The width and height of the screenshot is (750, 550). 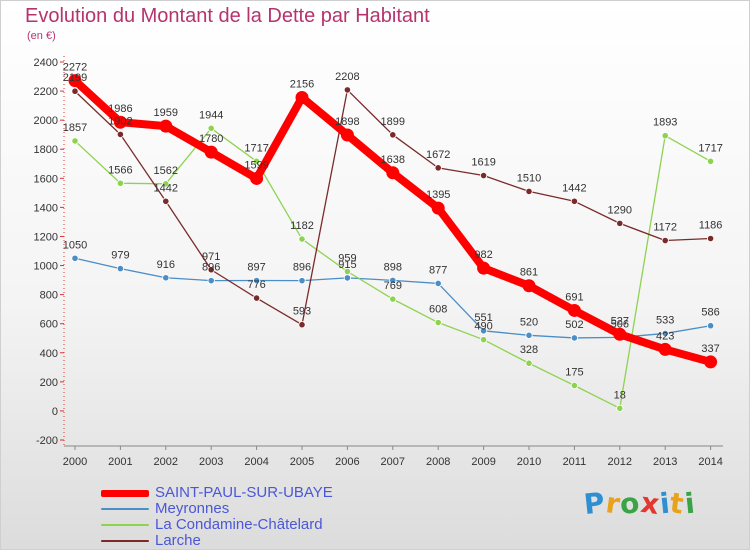 What do you see at coordinates (75, 128) in the screenshot?
I see `data-label: 1857` at bounding box center [75, 128].